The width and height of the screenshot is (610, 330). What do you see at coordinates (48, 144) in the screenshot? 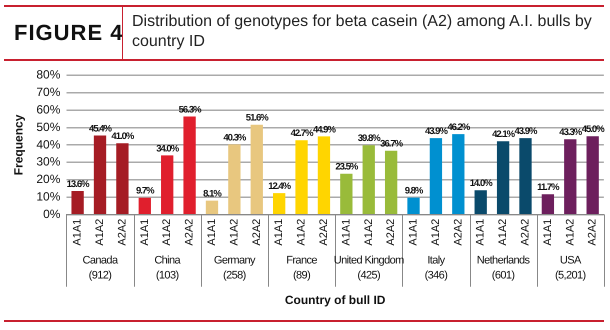
I see `y-tick-label: 40%` at bounding box center [48, 144].